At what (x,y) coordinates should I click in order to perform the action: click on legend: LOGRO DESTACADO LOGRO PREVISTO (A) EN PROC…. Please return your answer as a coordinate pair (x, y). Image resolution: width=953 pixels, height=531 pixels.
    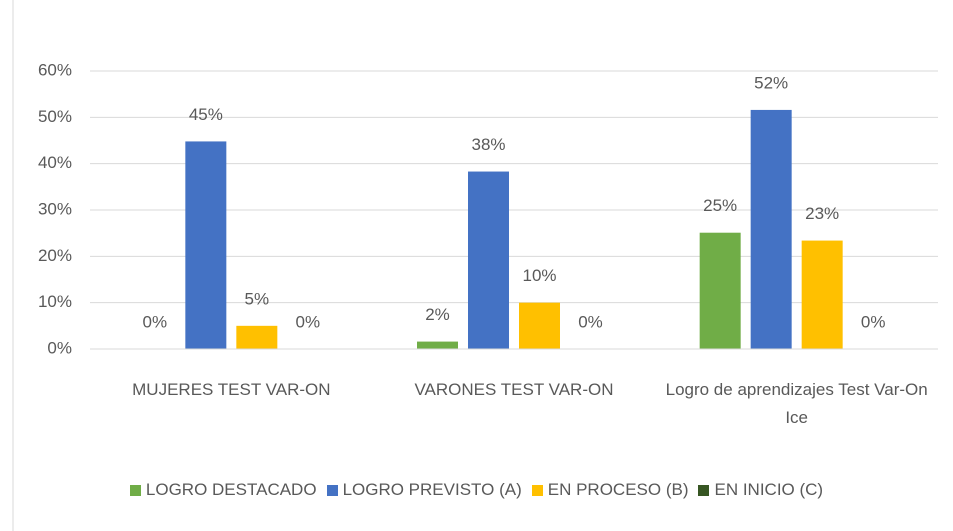
    Looking at the image, I should click on (476, 490).